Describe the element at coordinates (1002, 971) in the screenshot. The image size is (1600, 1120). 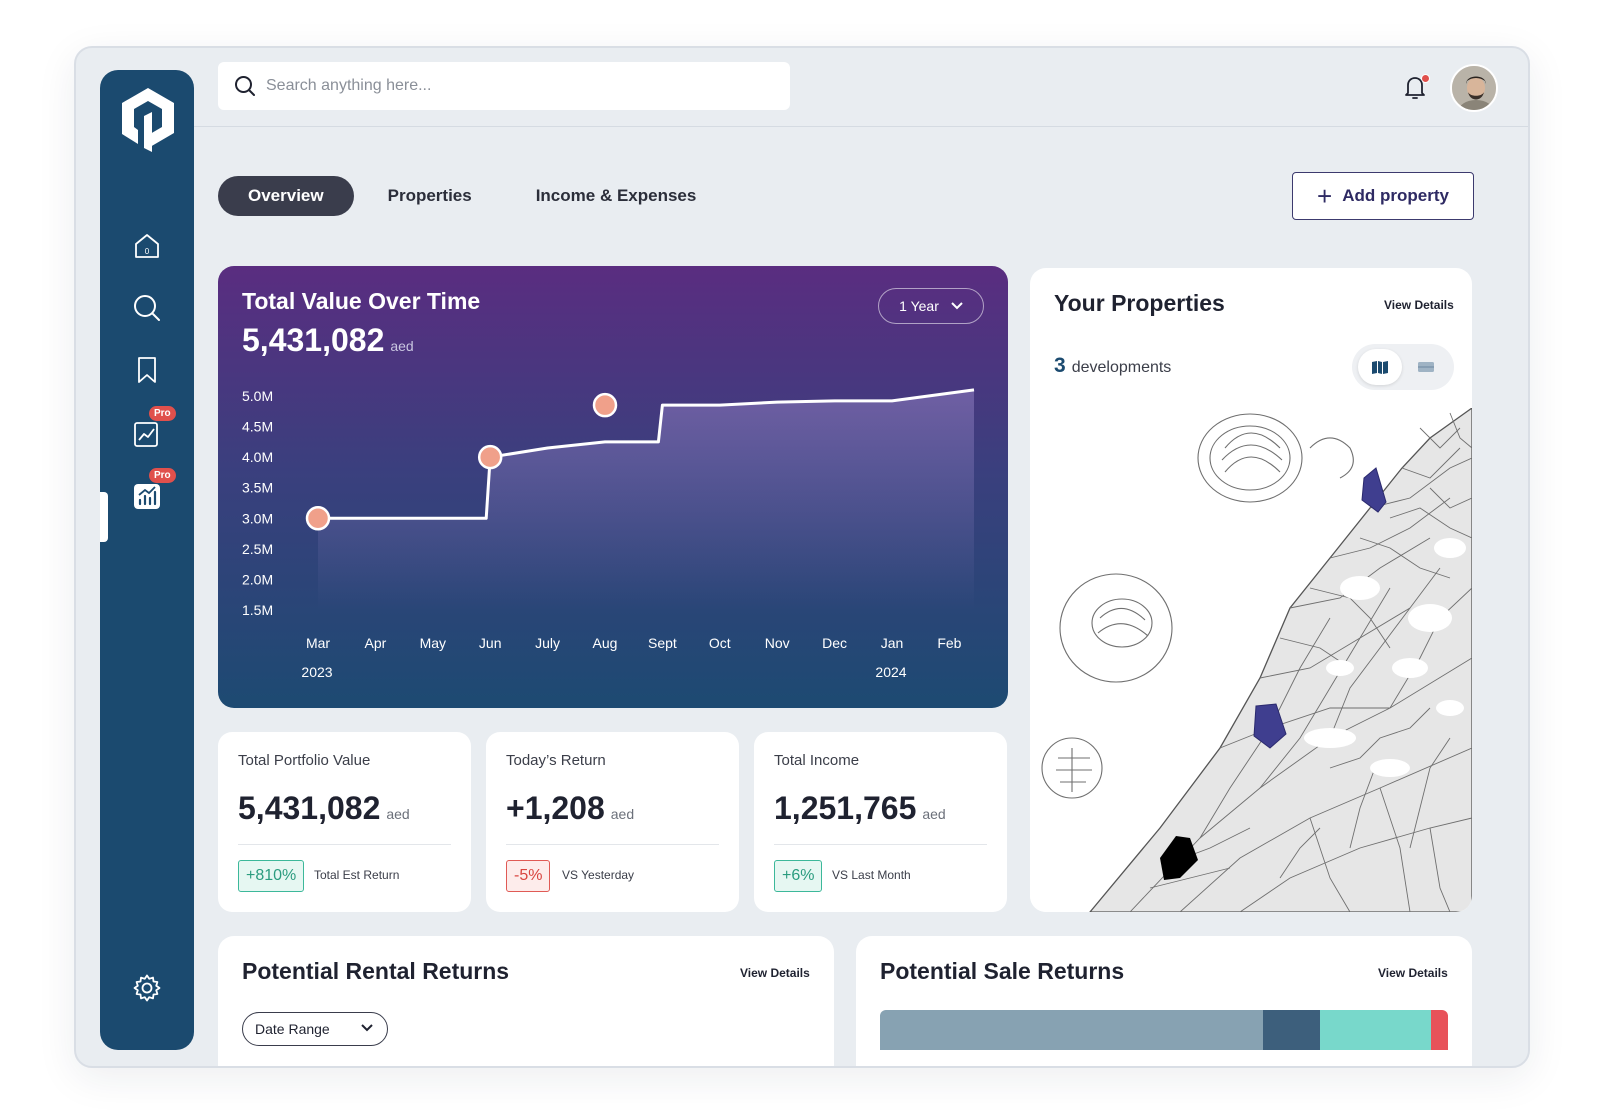
I see `sale-returns-title: Potential Sale Returns` at that location.